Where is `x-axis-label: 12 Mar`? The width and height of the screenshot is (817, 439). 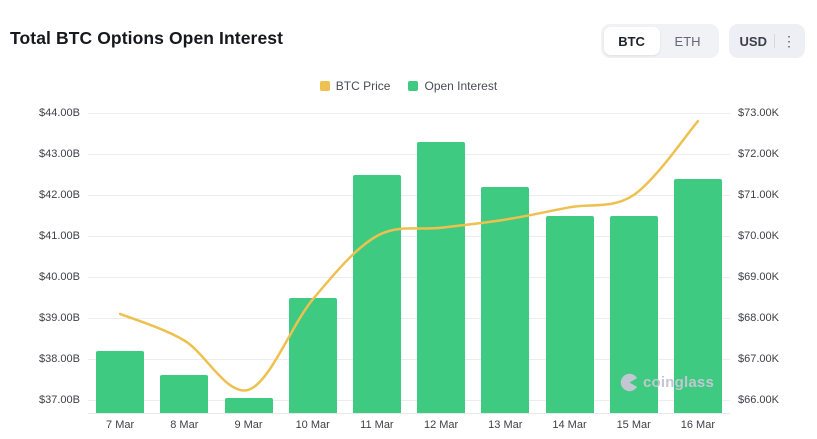
x-axis-label: 12 Mar is located at coordinates (441, 425).